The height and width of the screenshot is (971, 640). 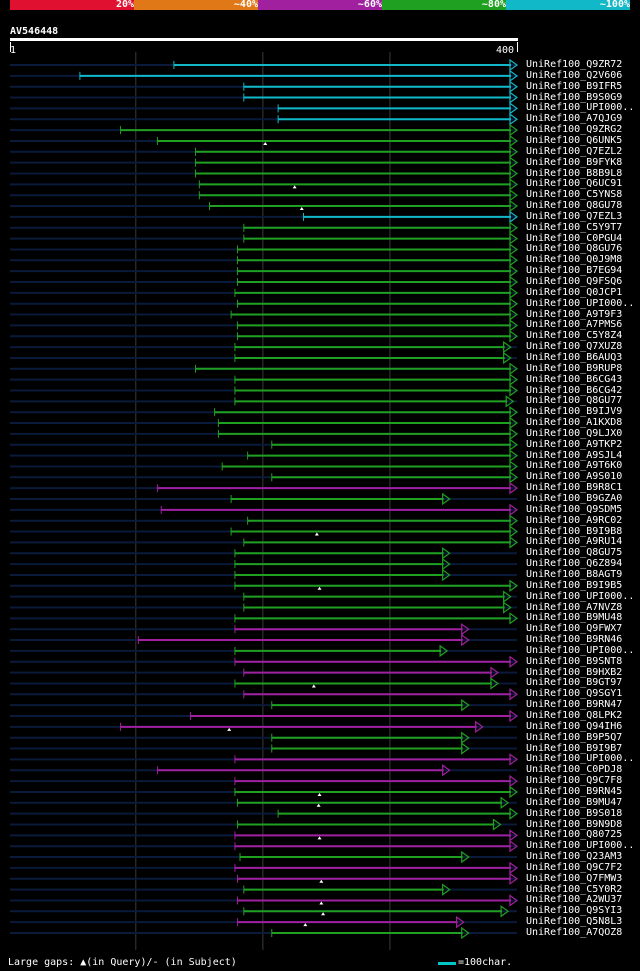 What do you see at coordinates (574, 423) in the screenshot?
I see `hit-label: UniRef100_A1KXD8` at bounding box center [574, 423].